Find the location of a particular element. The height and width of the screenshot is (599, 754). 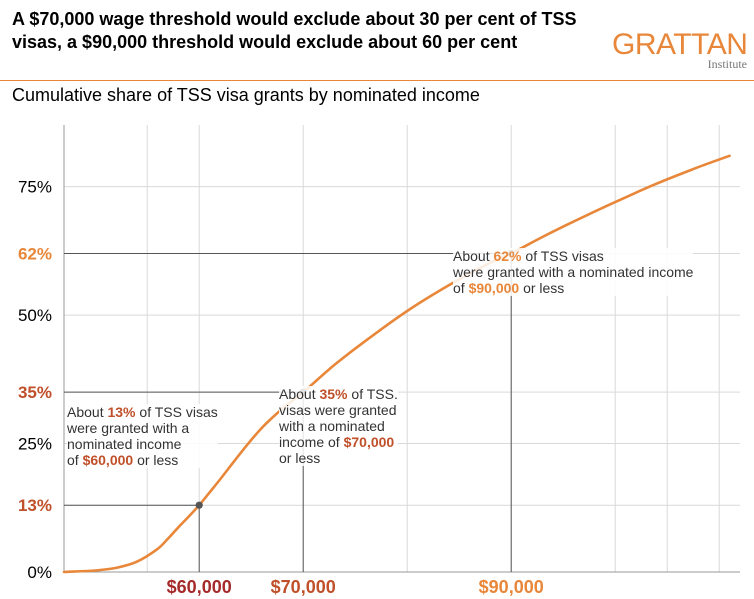

annotation-highlight: $70,000 is located at coordinates (369, 442).